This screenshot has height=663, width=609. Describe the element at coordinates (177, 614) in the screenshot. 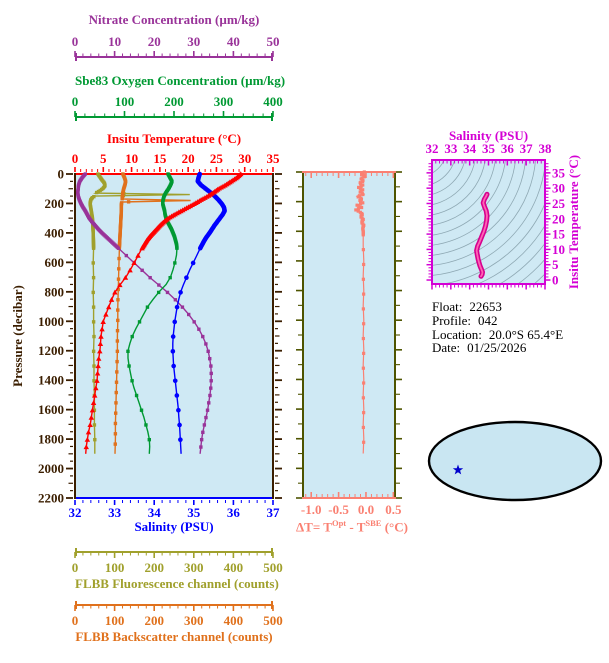

I see `backscatter-ruler: 0 100 200 300 400 500` at that location.